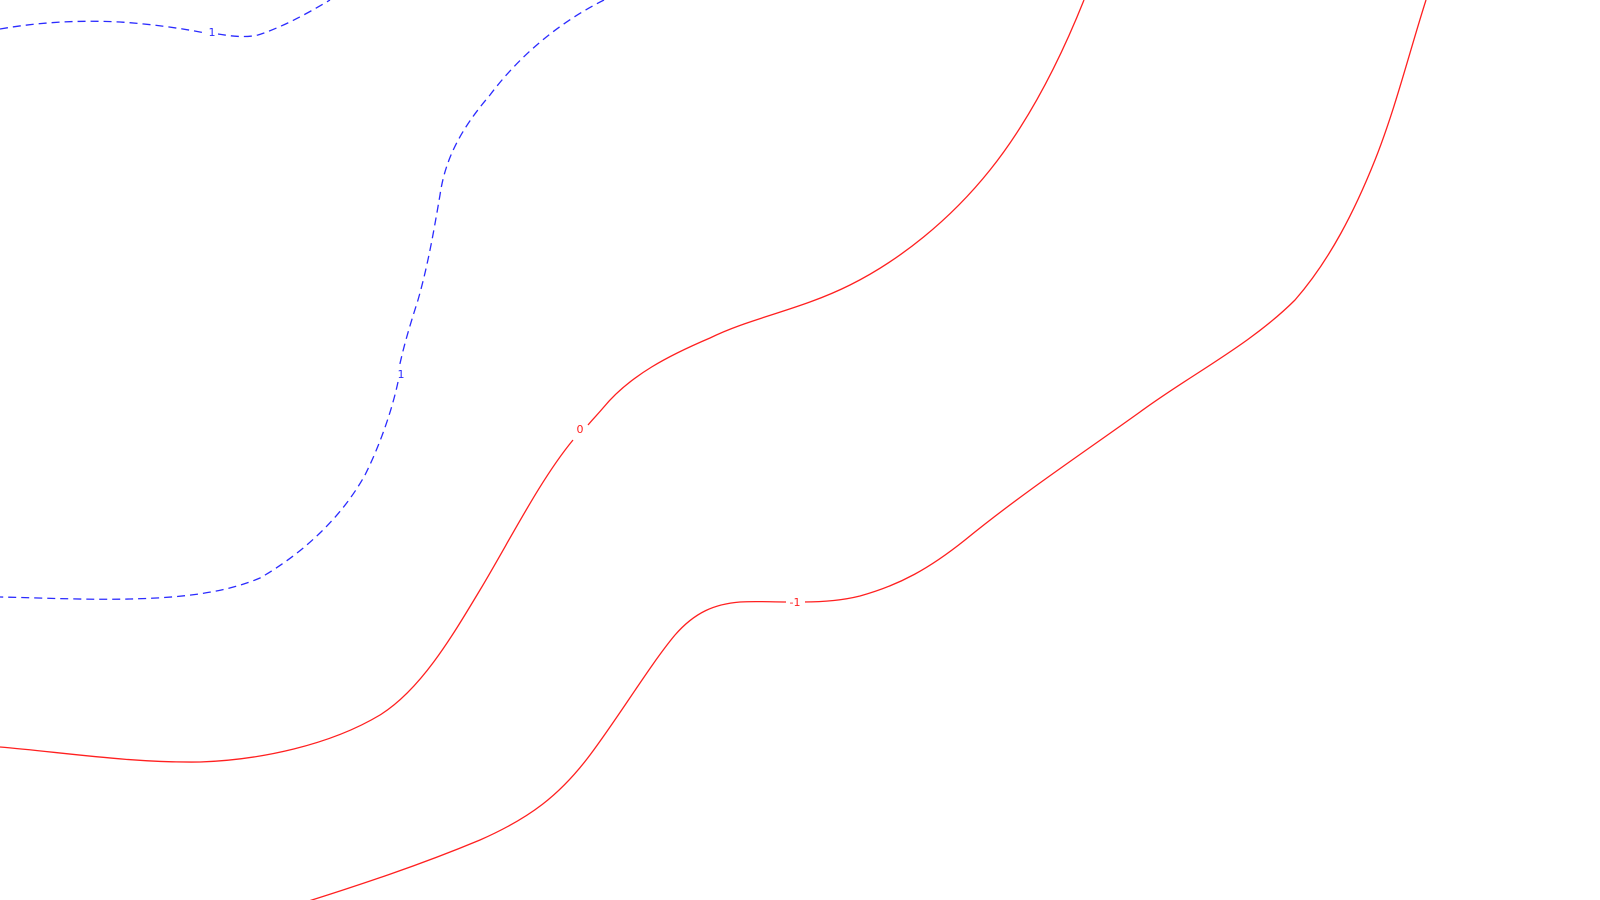  I want to click on contour-red-middle-label: 0, so click(580, 429).